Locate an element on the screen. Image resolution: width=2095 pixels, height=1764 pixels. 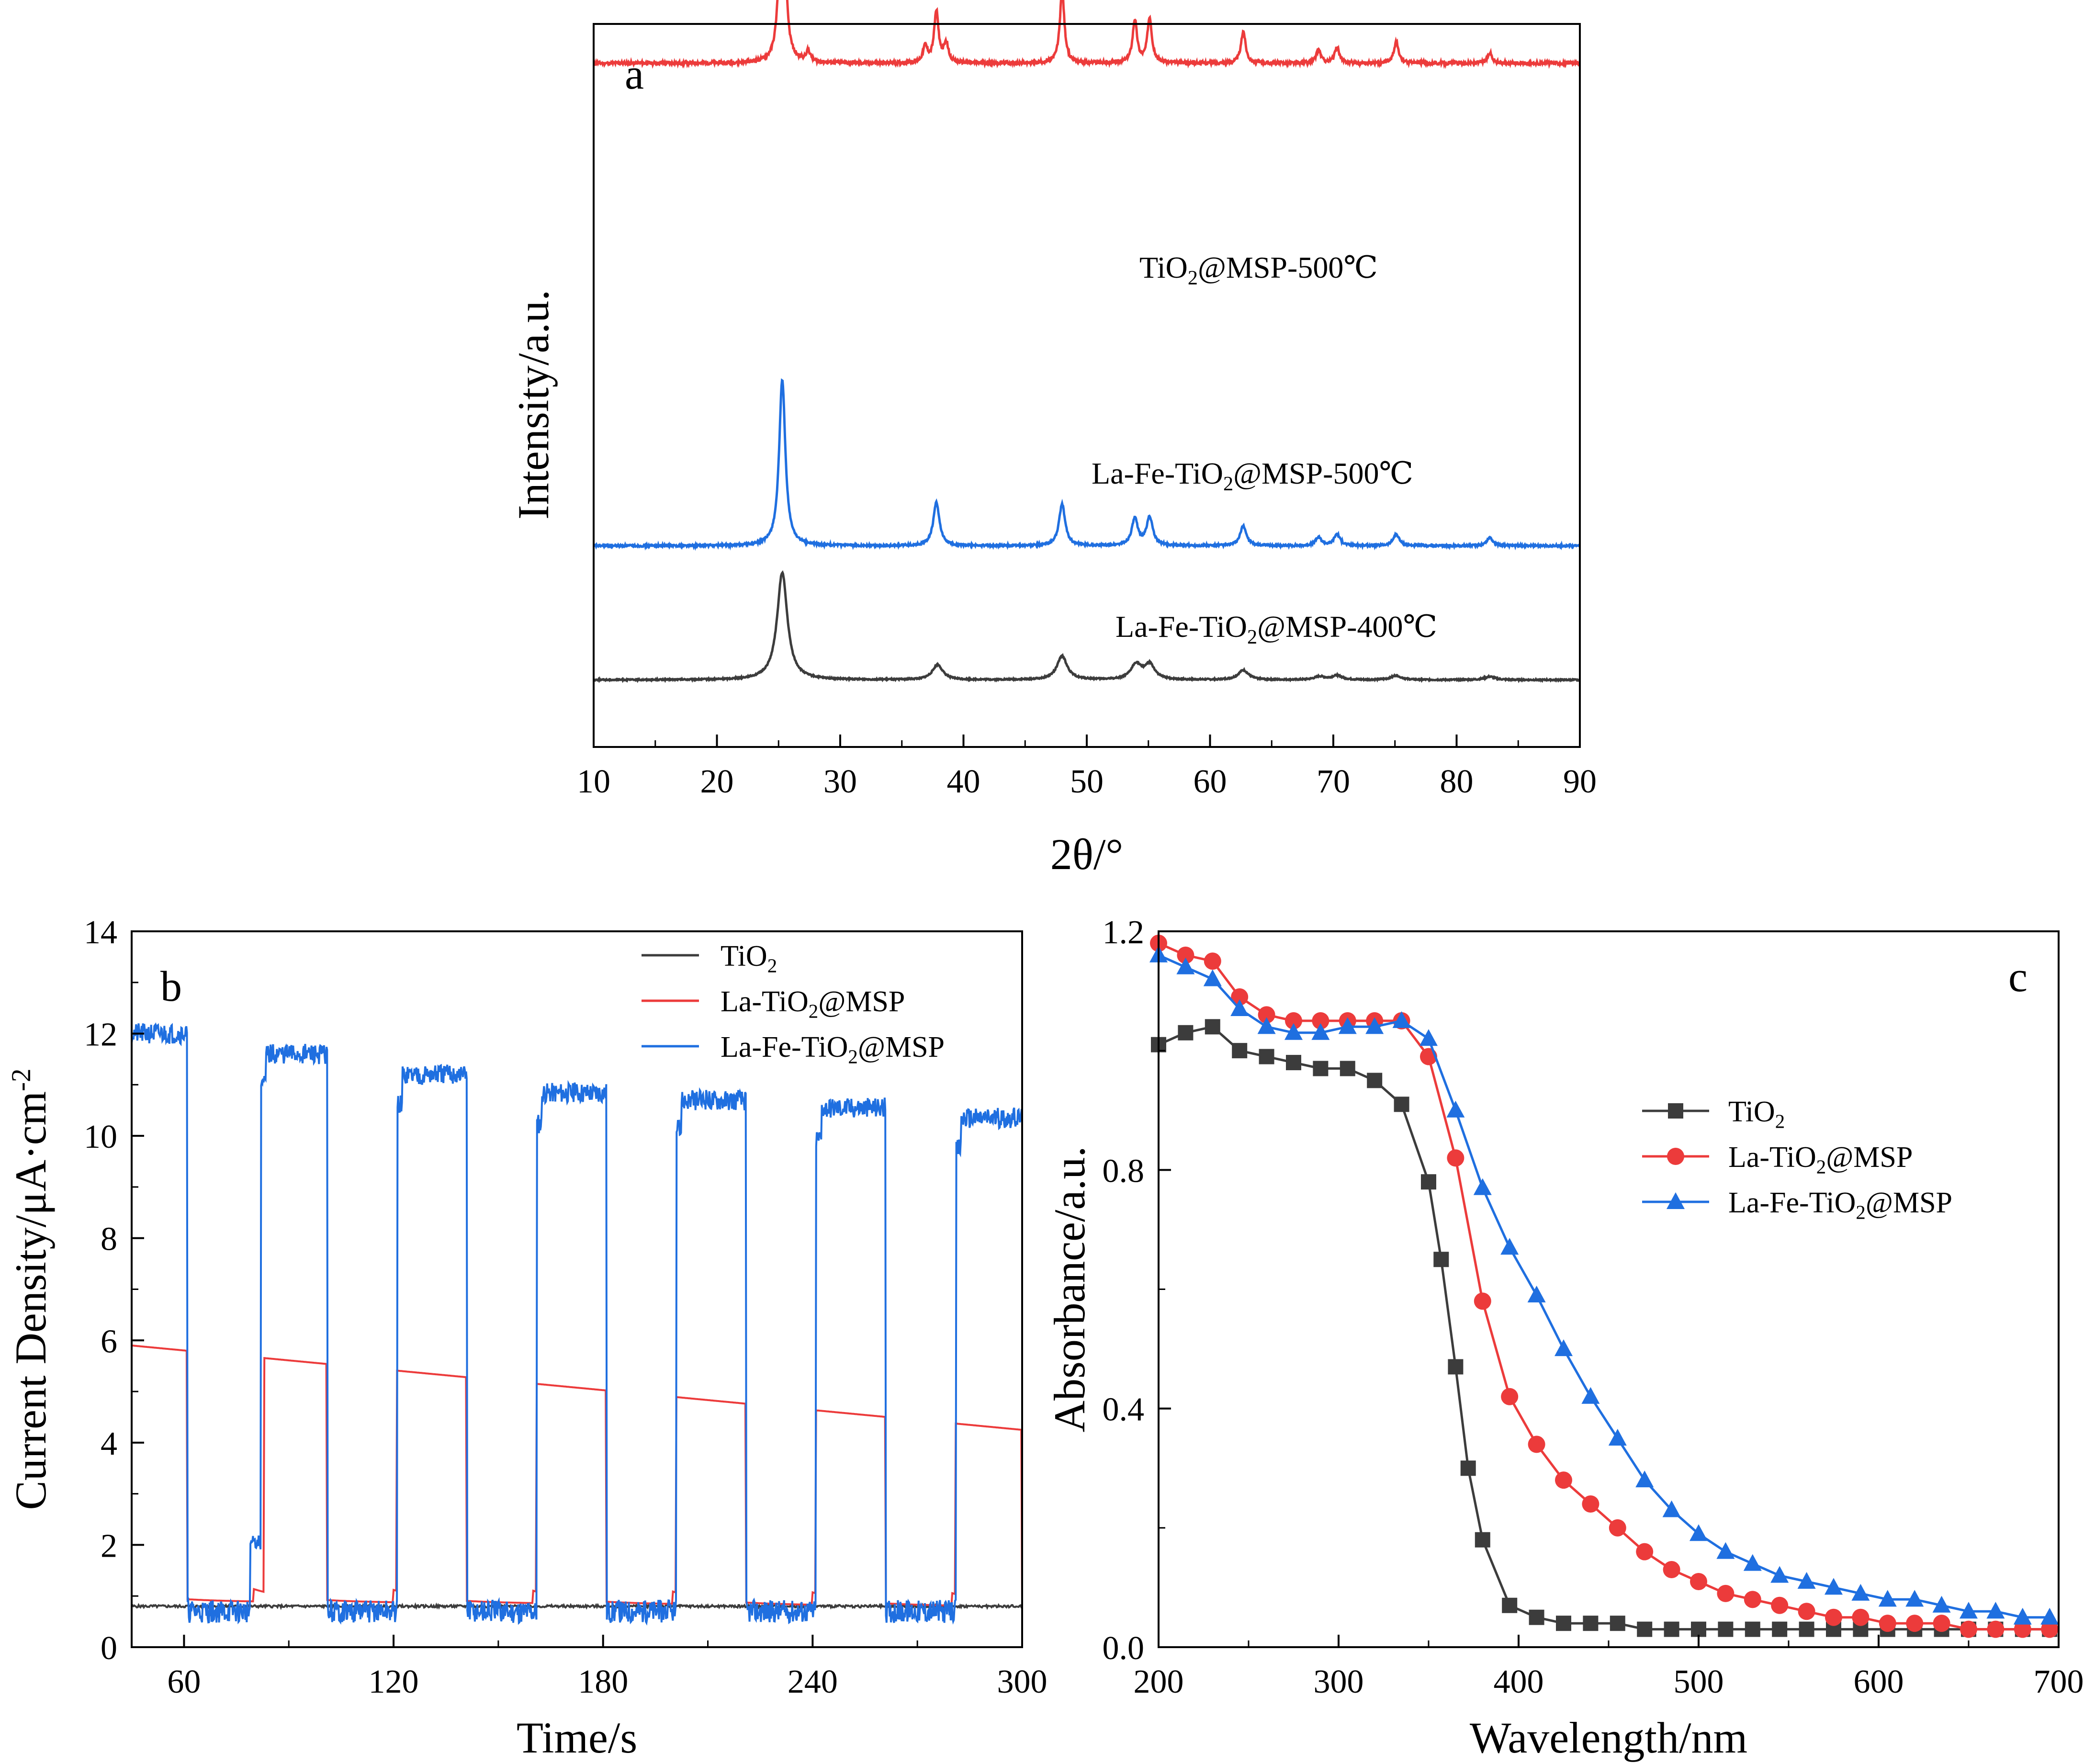
legend-label-c-2-rest: @MSP is located at coordinates (1909, 1203).